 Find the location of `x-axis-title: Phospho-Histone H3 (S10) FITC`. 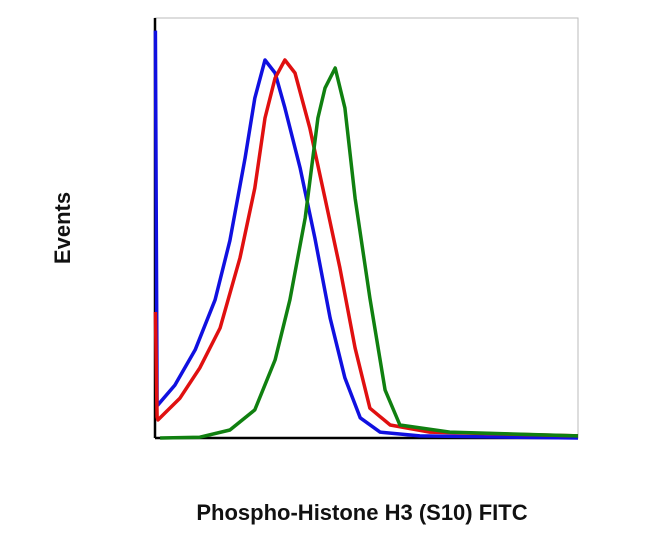

x-axis-title: Phospho-Histone H3 (S10) FITC is located at coordinates (361, 512).